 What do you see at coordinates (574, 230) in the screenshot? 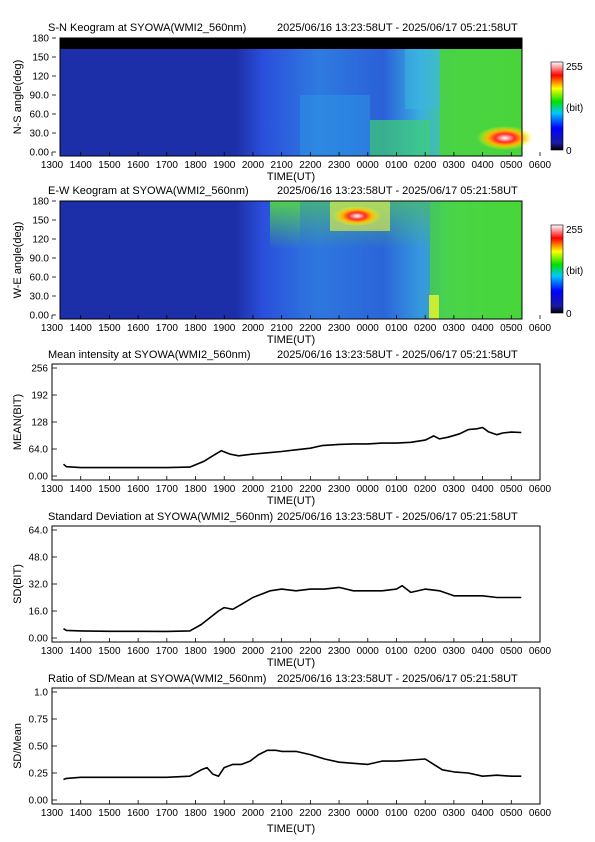
I see `ew-colorbar-max: 255` at bounding box center [574, 230].